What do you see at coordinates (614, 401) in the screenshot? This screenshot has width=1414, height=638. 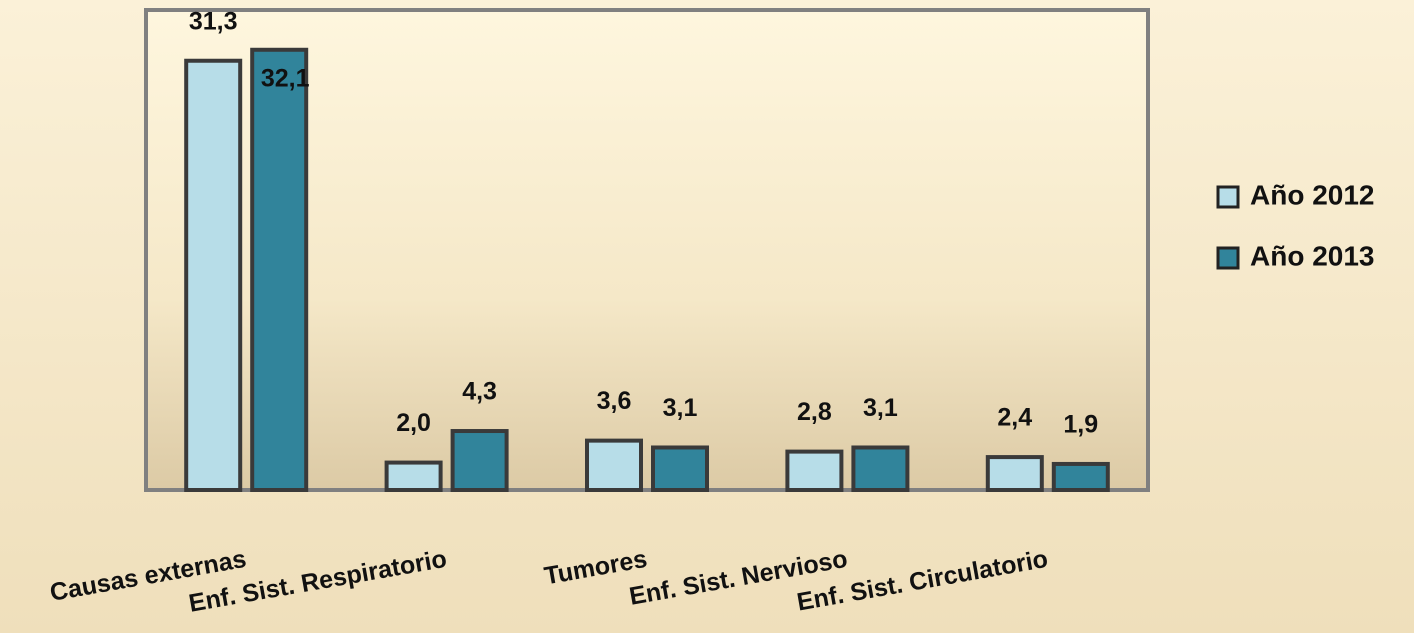 I see `data-label: 3,6` at bounding box center [614, 401].